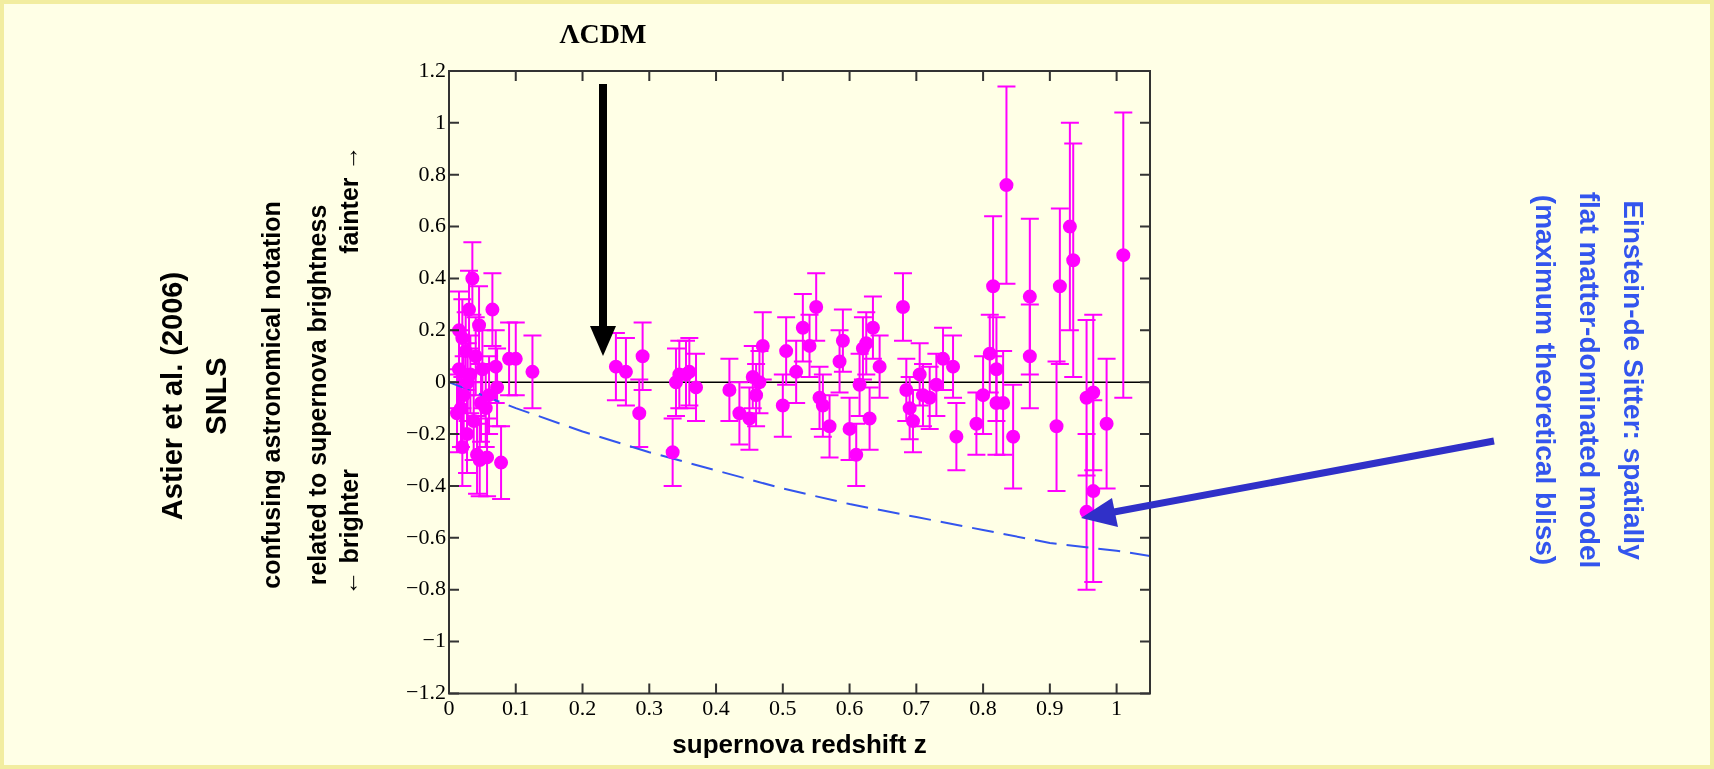  What do you see at coordinates (349, 199) in the screenshot?
I see `text: fainter →` at bounding box center [349, 199].